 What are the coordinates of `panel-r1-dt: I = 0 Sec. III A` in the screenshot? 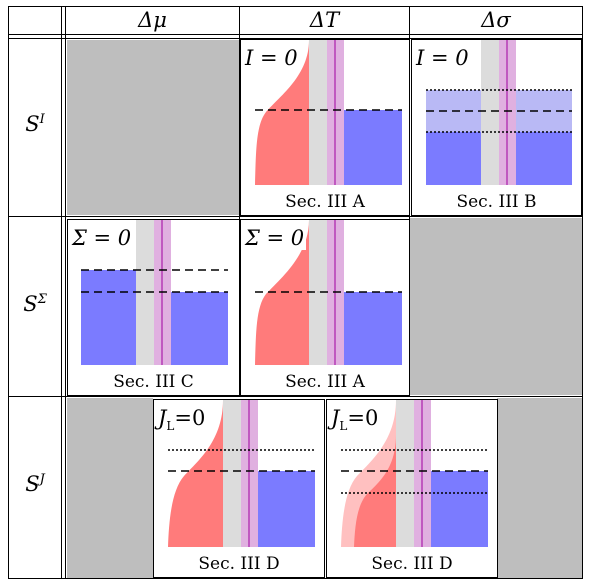 It's located at (325, 127).